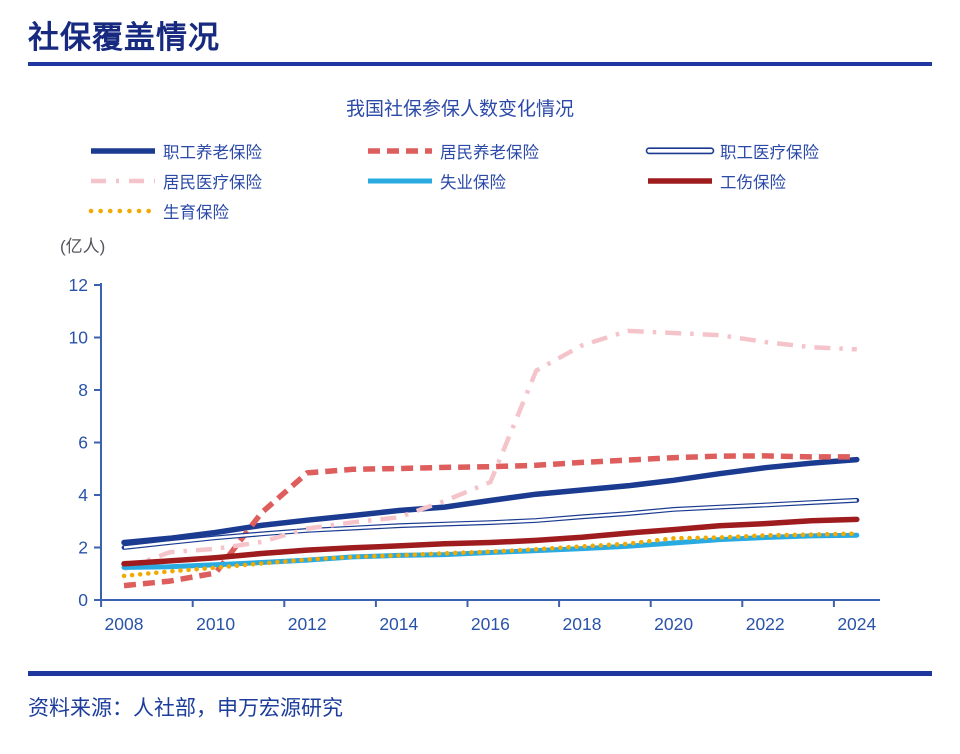  What do you see at coordinates (765, 624) in the screenshot?
I see `x-tick-label: 2022` at bounding box center [765, 624].